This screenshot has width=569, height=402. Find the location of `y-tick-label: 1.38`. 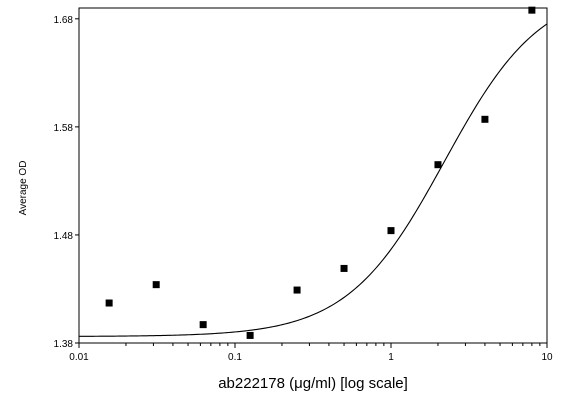

y-tick-label: 1.38 is located at coordinates (64, 344).